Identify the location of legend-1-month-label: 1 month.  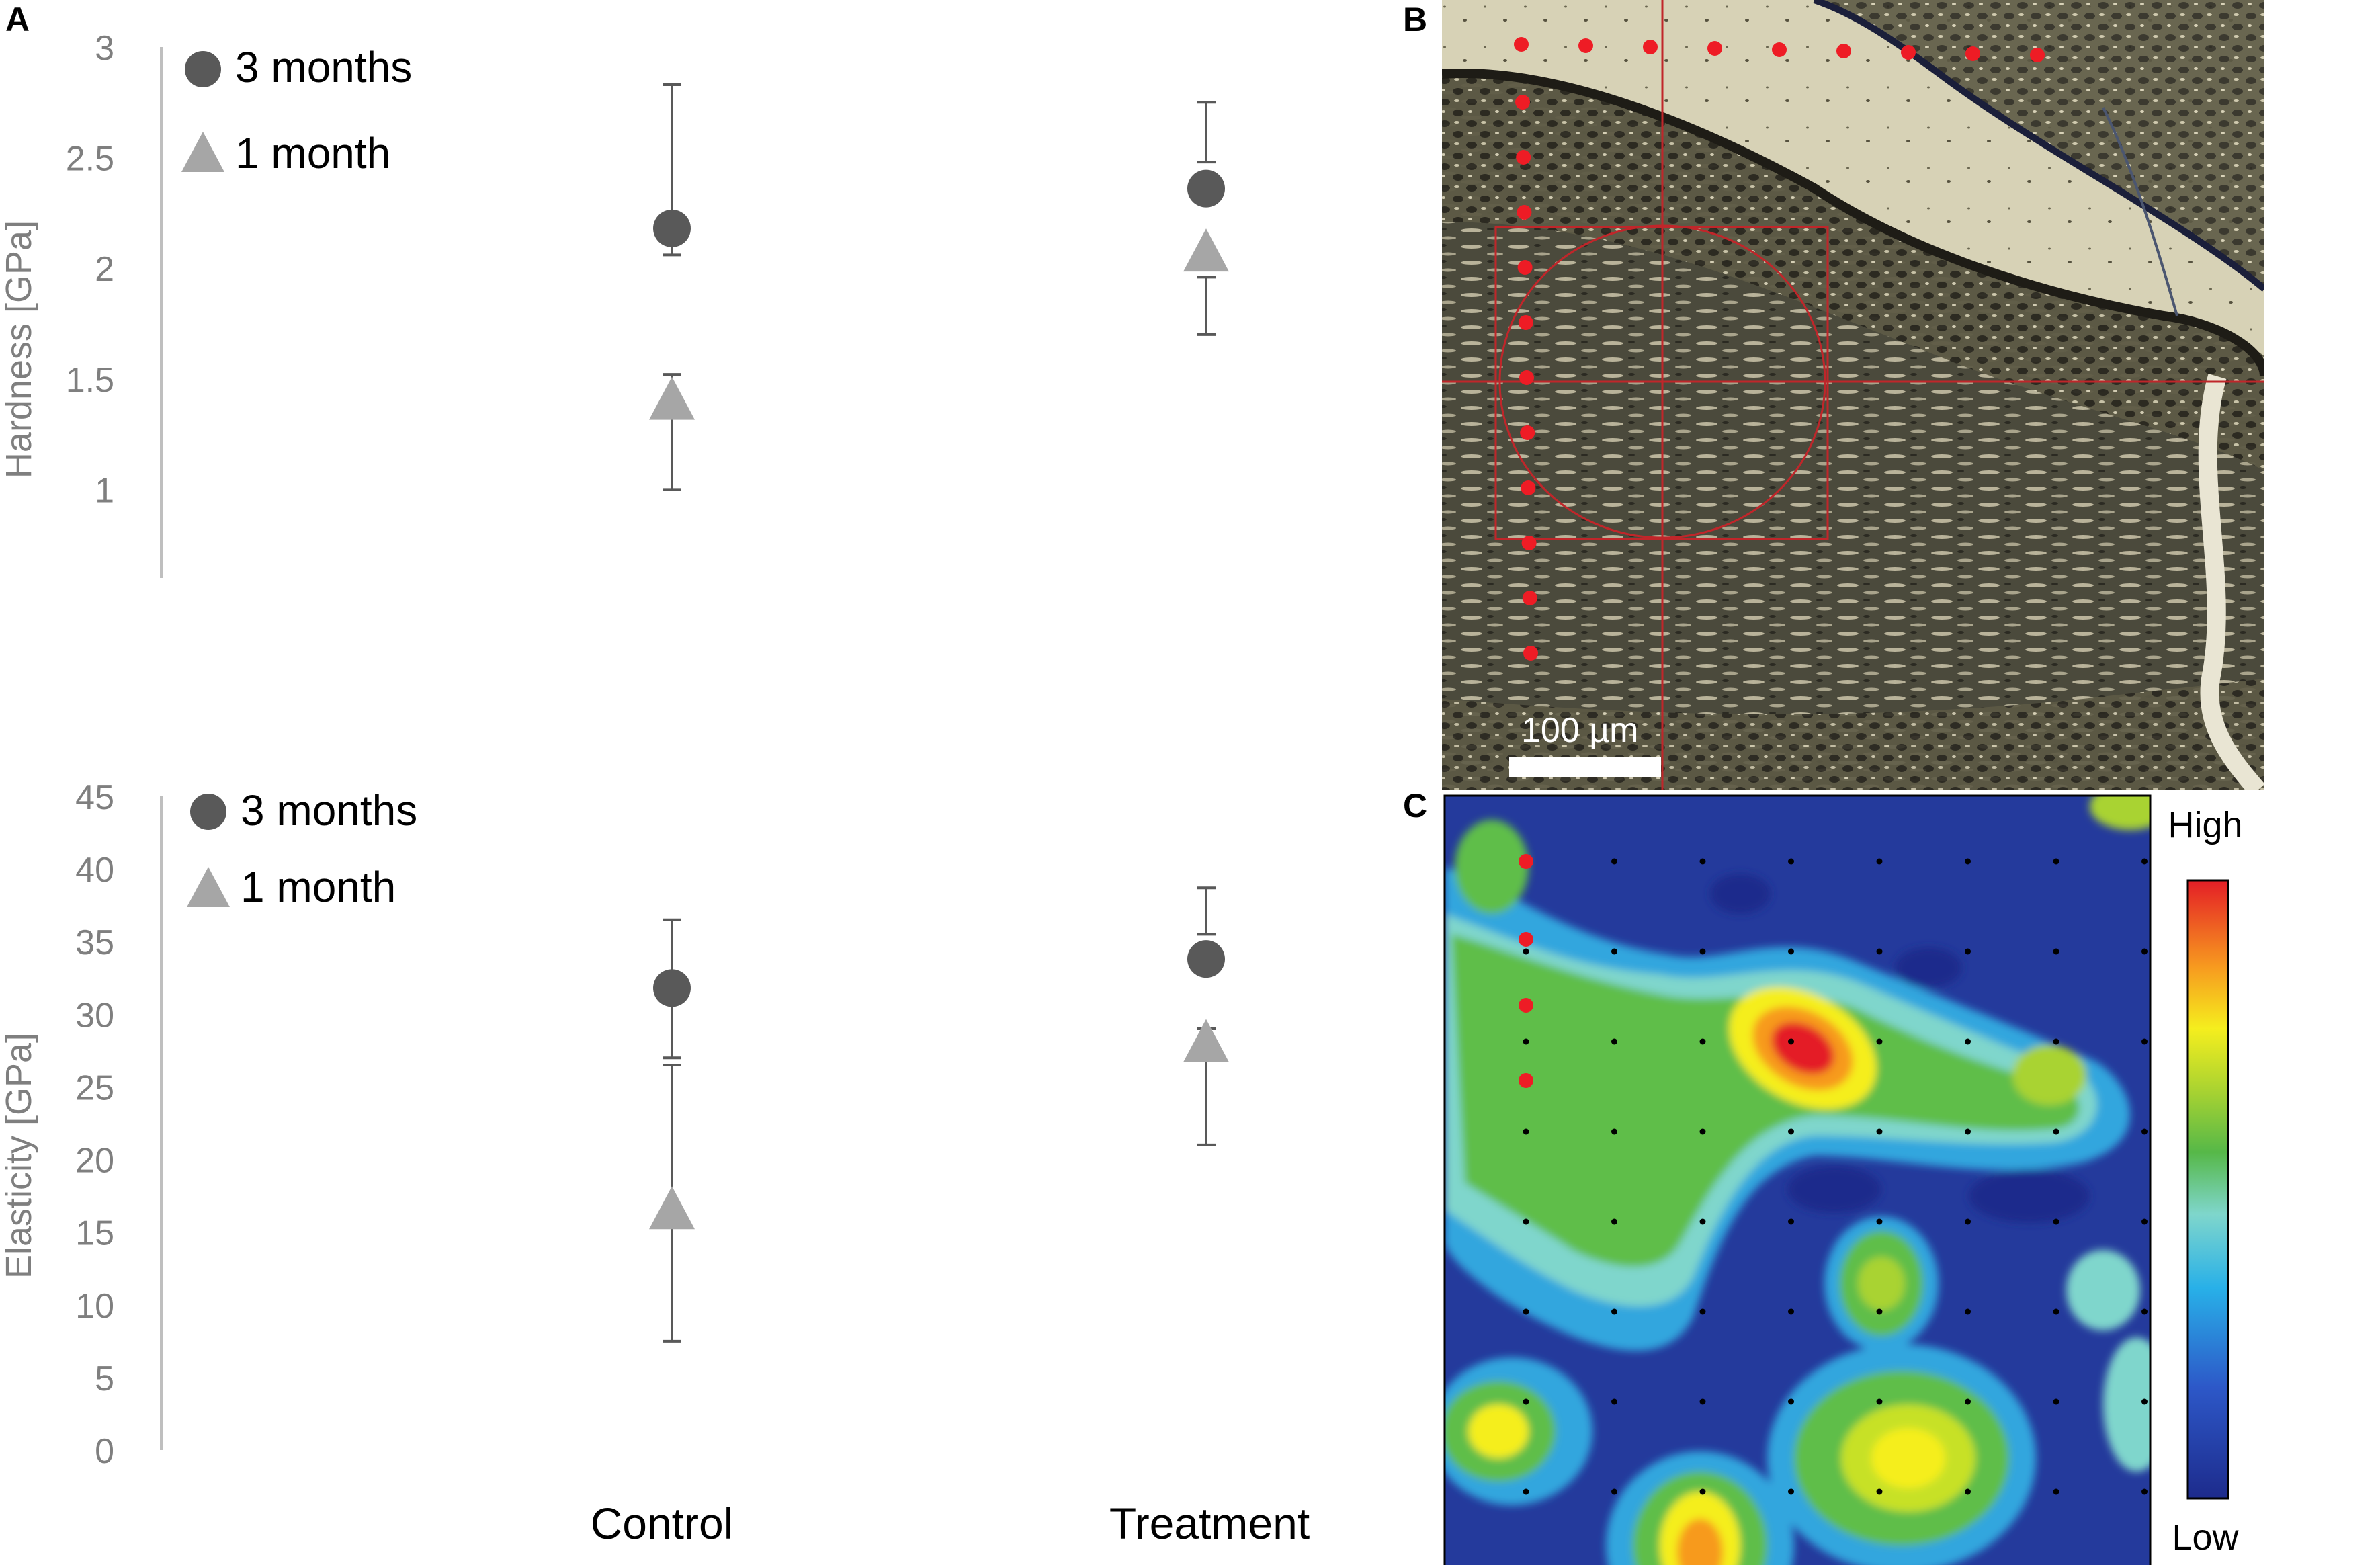
(312, 153).